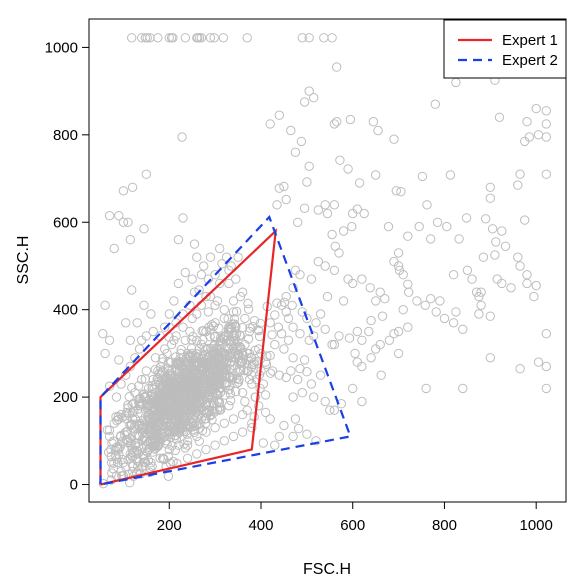  I want to click on x-tick-label: 800, so click(444, 525).